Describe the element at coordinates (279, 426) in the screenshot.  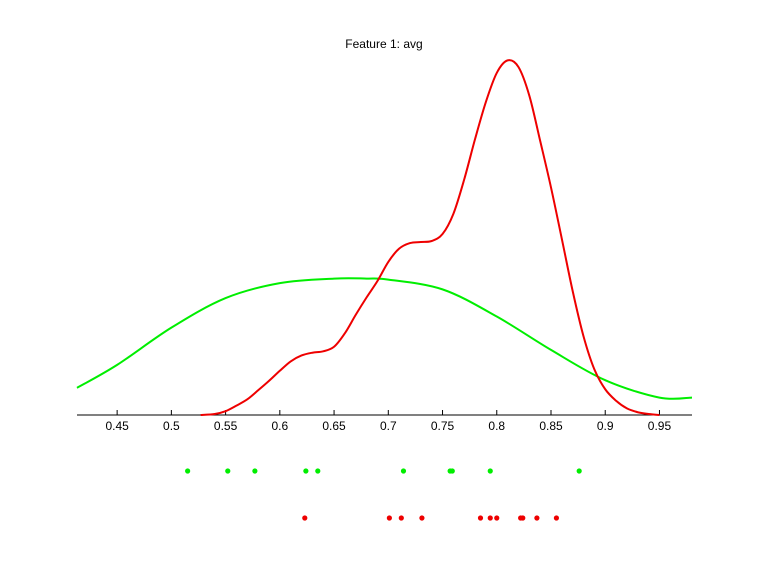
I see `x-tick-label: 0.6` at that location.